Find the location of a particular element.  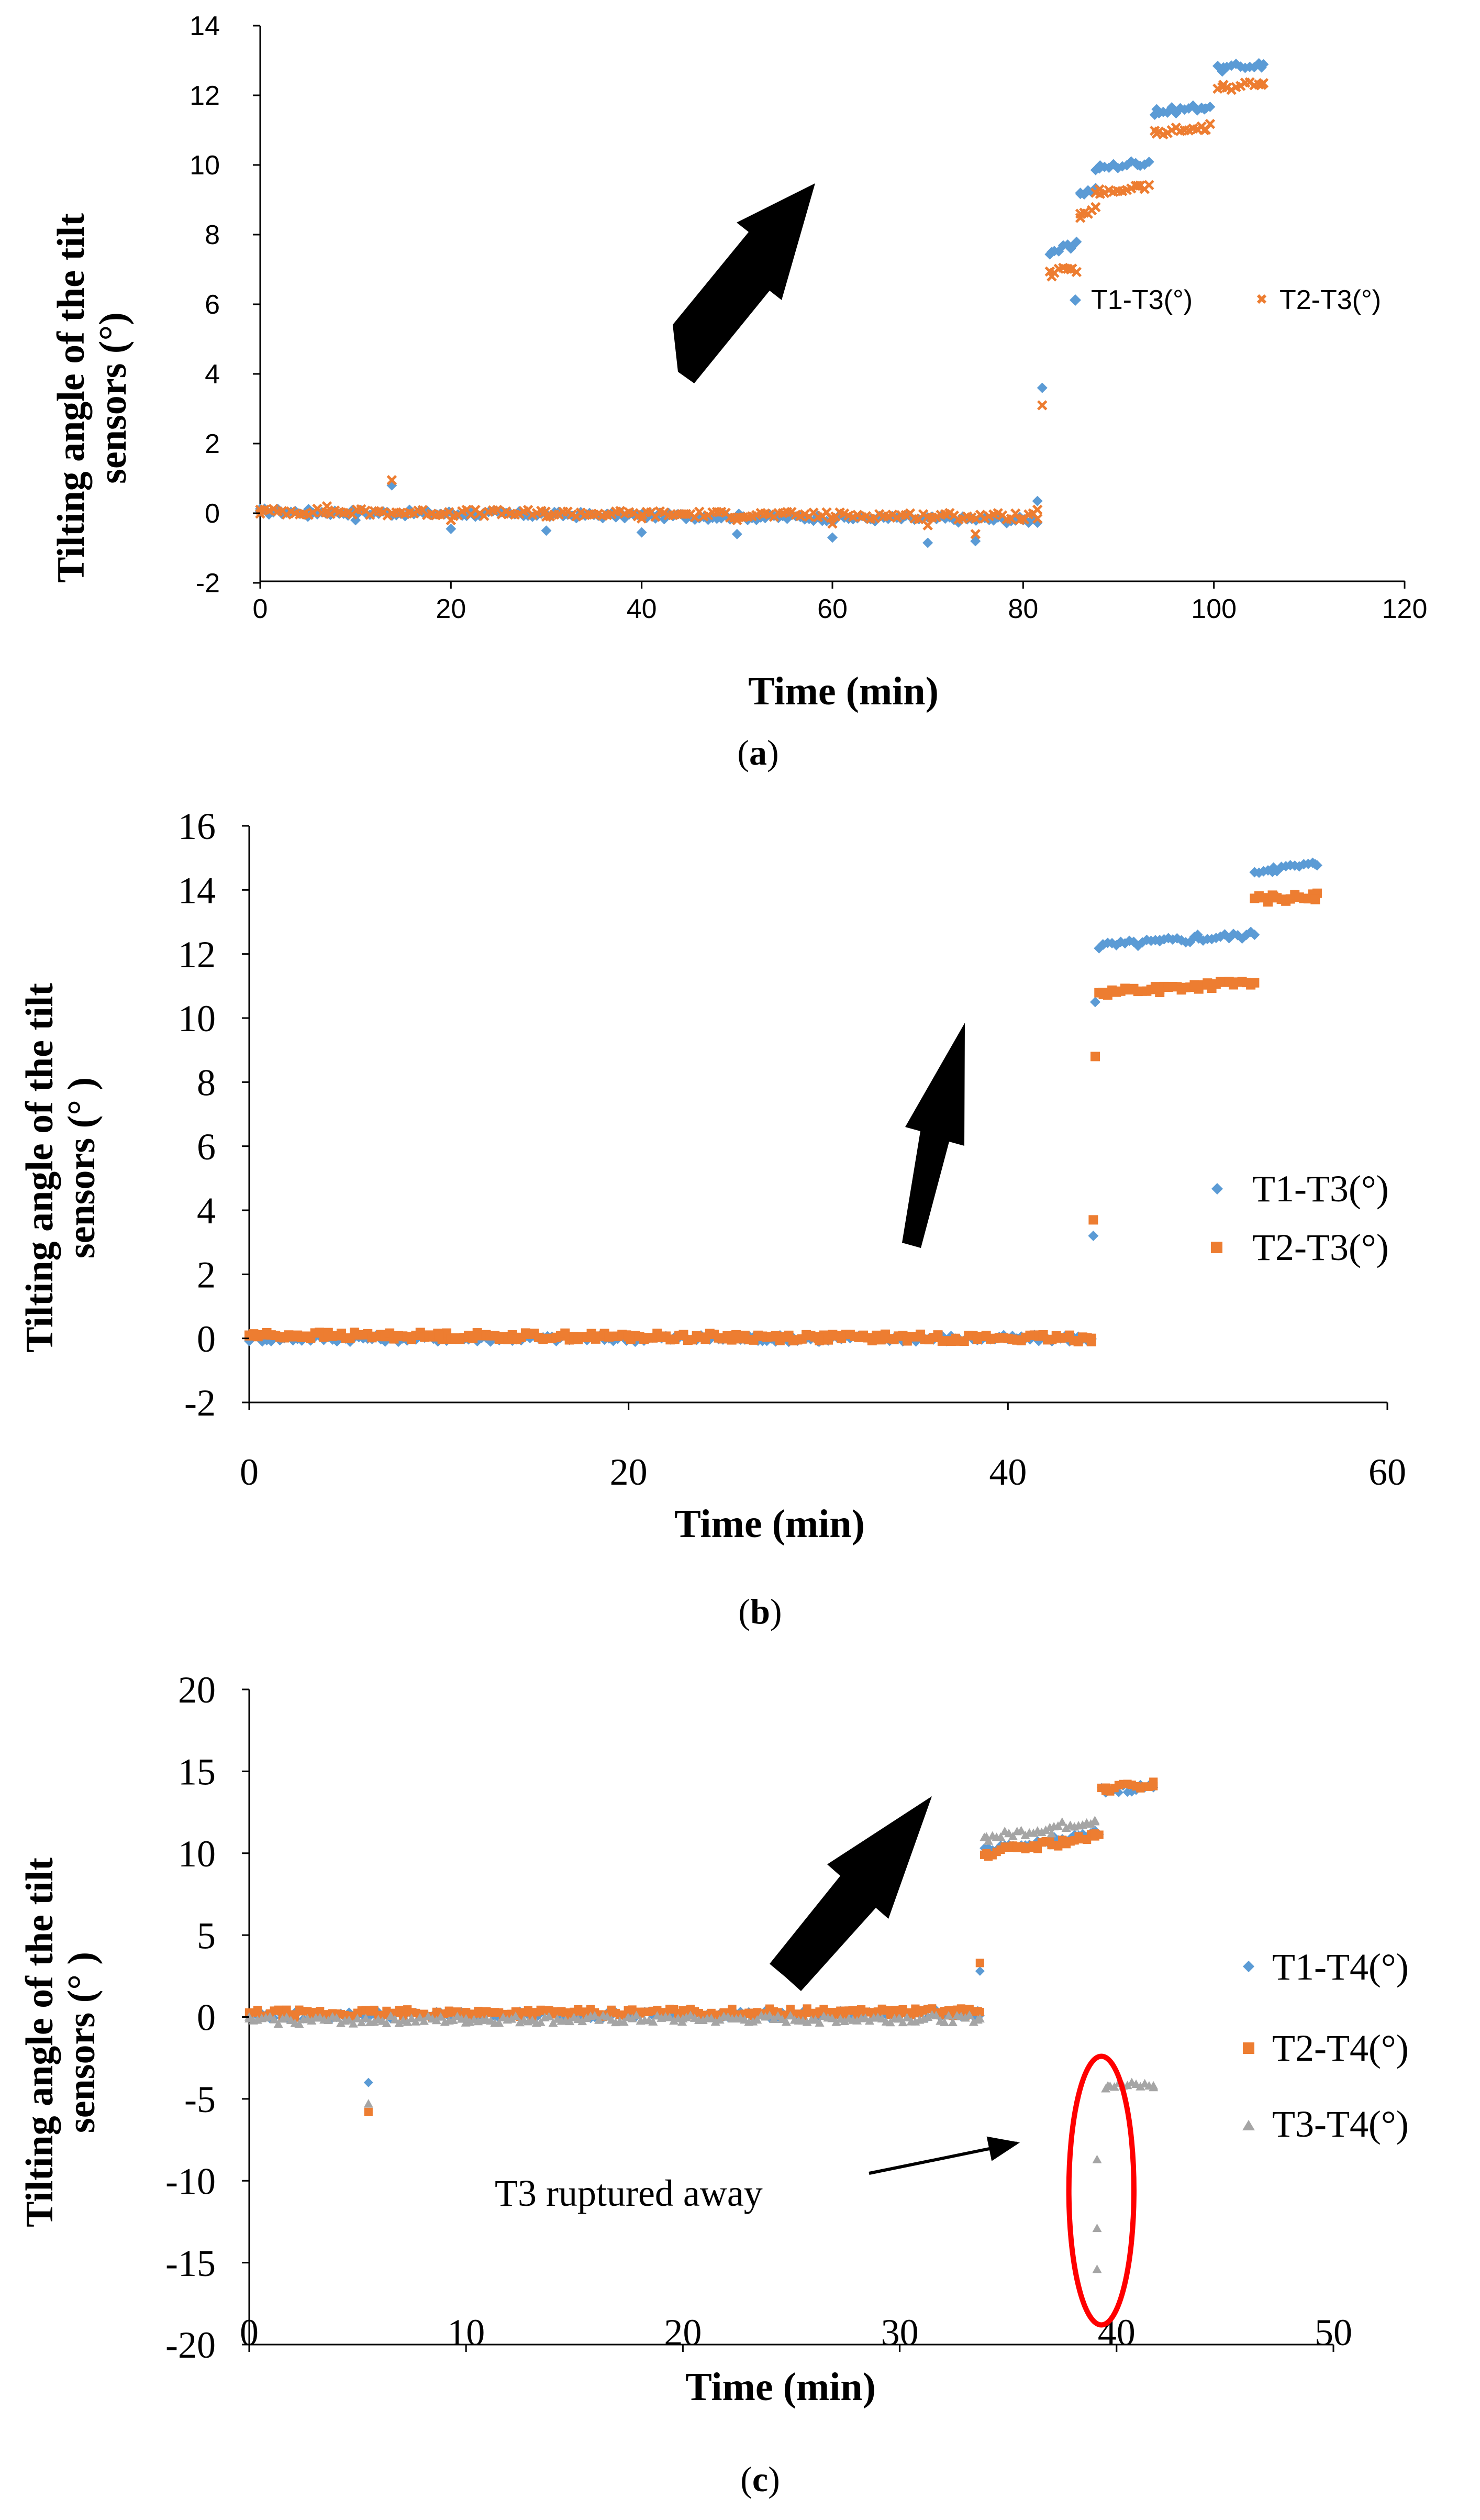

chart-a-ylabel-line1: Tilting angle of the tilt is located at coordinates (71, 398).